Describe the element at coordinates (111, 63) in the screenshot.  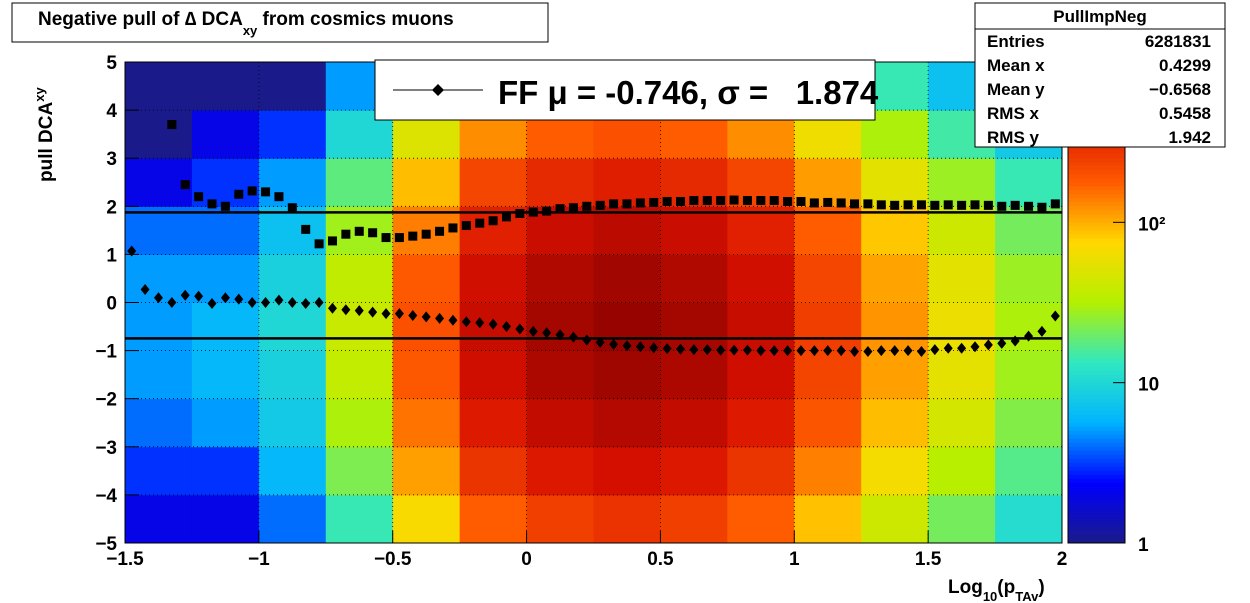
I see `y-tick-label: 5` at that location.